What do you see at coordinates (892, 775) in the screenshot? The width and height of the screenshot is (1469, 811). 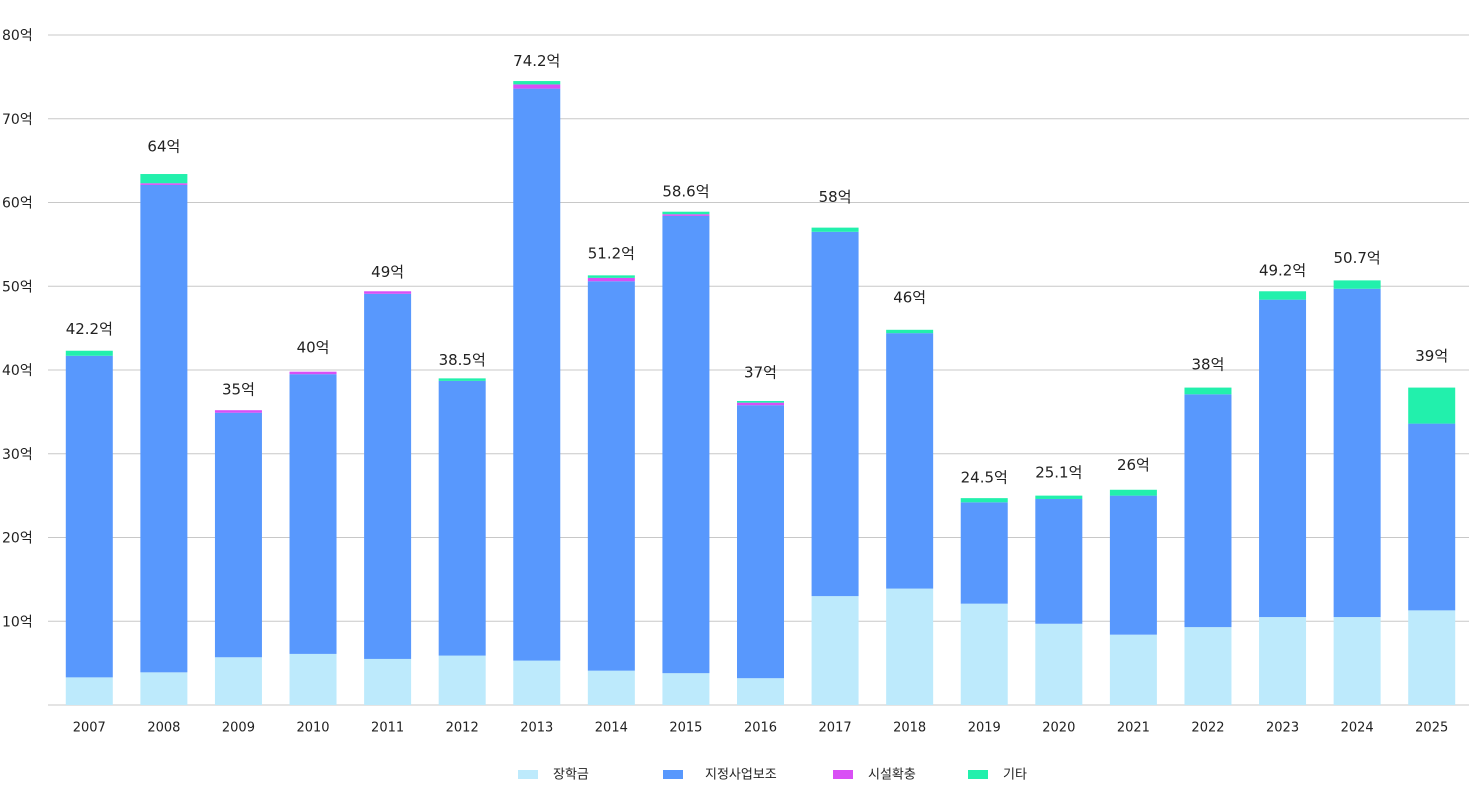 I see `legend-label: 시설확충` at bounding box center [892, 775].